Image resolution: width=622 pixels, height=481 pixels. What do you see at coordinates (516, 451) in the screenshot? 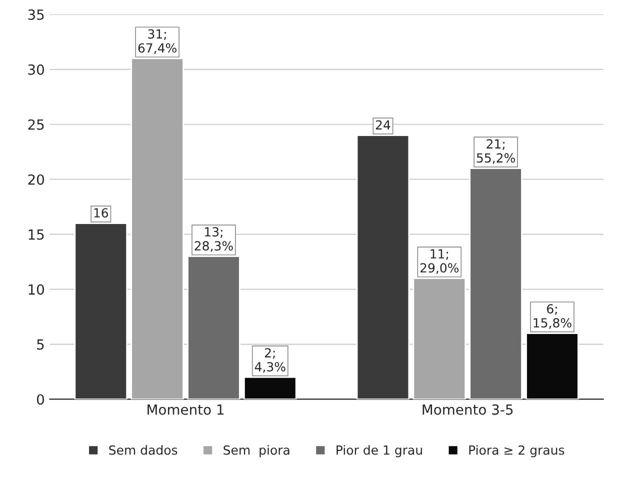
I see `legend-label: Piora ≥ 2 graus` at bounding box center [516, 451].